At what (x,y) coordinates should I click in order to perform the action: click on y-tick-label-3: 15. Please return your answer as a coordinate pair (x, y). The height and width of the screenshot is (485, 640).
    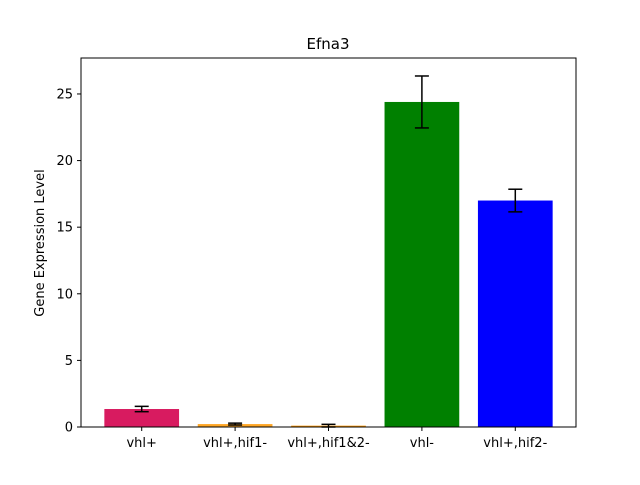
    Looking at the image, I should click on (64, 228).